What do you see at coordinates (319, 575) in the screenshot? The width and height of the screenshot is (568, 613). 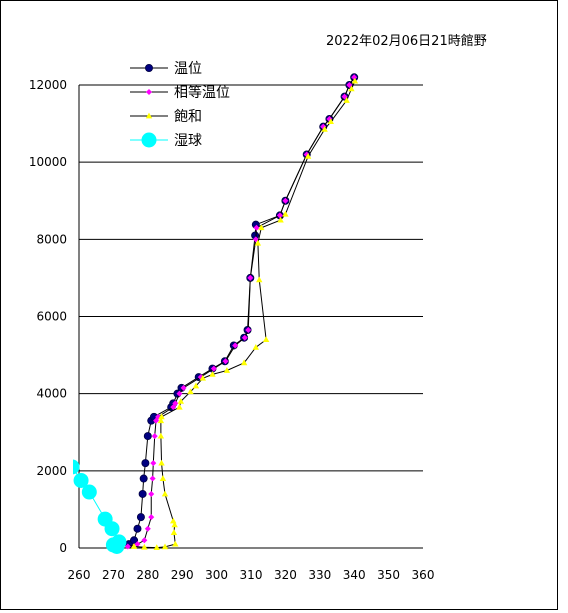 I see `x-tick-label: 330` at bounding box center [319, 575].